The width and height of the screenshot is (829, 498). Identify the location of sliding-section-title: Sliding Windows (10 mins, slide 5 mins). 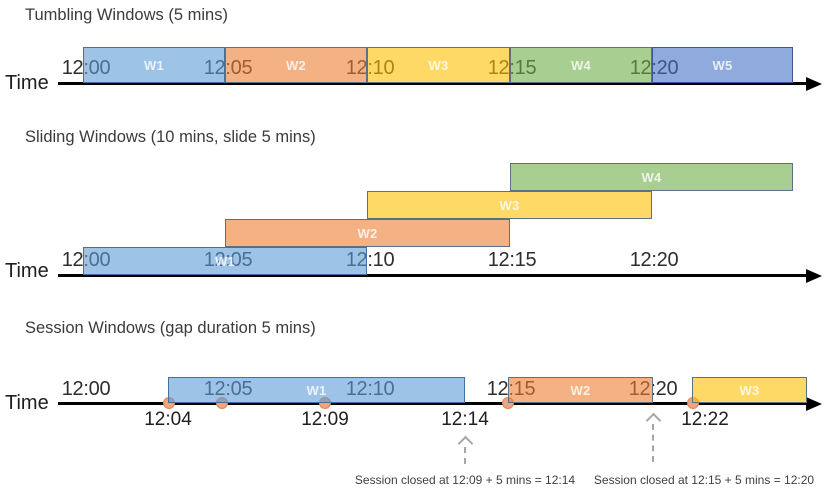
(170, 137).